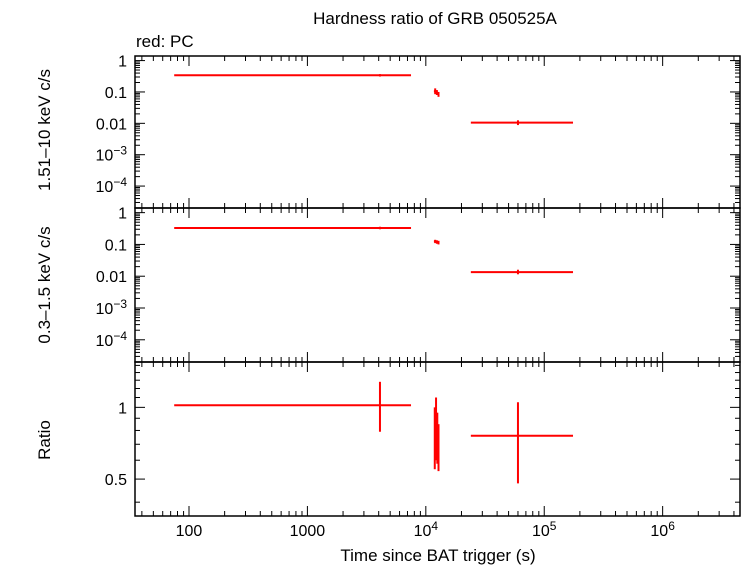 Image resolution: width=742 pixels, height=566 pixels. Describe the element at coordinates (553, 526) in the screenshot. I see `x-tick-label-superscript: 5` at that location.